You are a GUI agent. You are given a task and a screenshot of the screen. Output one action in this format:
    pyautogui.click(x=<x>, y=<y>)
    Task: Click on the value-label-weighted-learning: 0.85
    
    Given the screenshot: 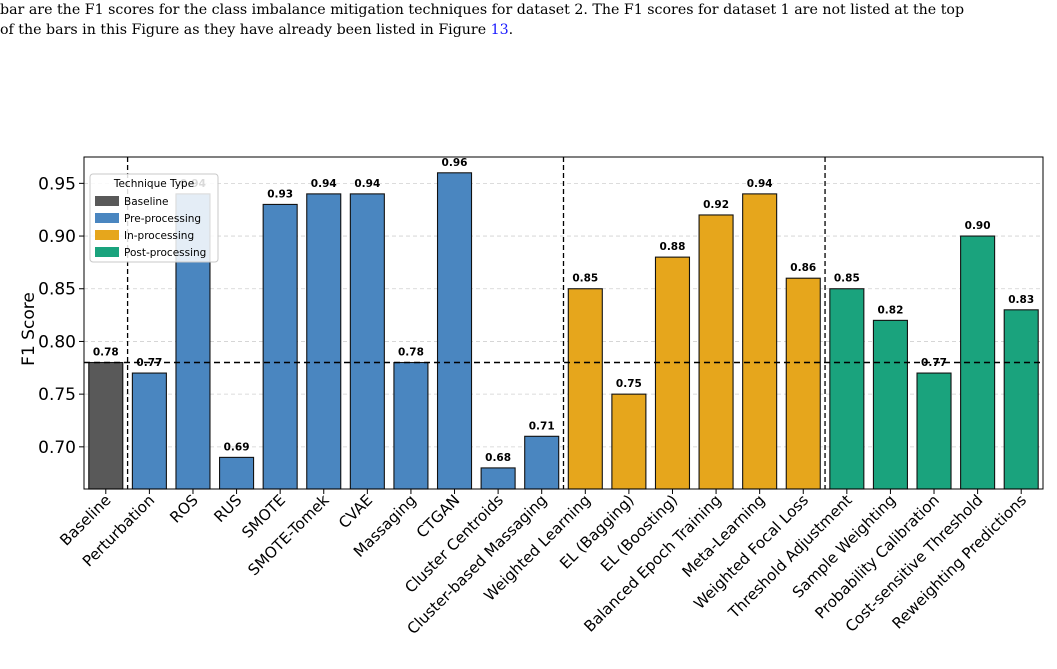 What is the action you would take?
    pyautogui.click(x=585, y=279)
    